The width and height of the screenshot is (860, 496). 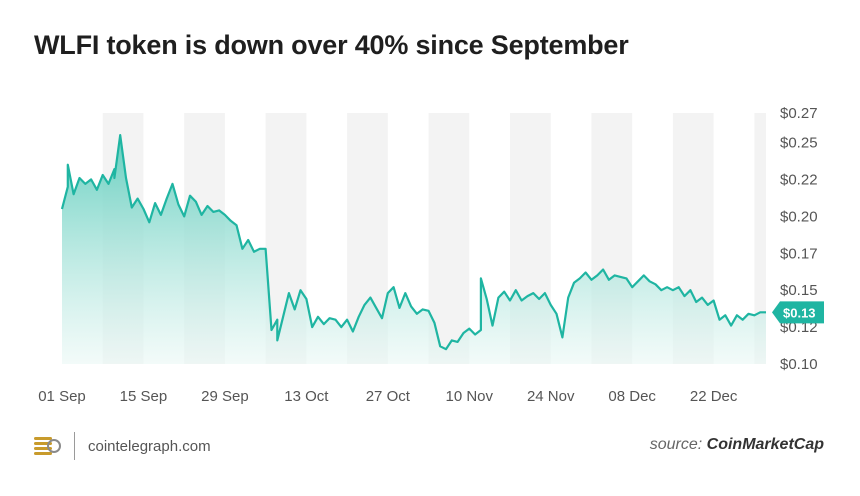 What do you see at coordinates (799, 364) in the screenshot?
I see `y-tick-label: $0.10` at bounding box center [799, 364].